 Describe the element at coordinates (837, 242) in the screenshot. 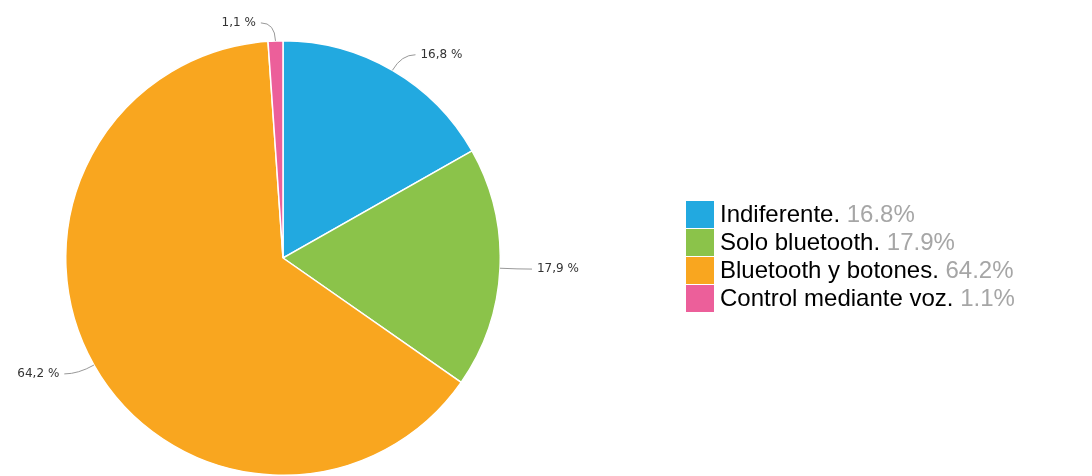

I see `legend-label: Solo bluetooth. 17.9%` at that location.